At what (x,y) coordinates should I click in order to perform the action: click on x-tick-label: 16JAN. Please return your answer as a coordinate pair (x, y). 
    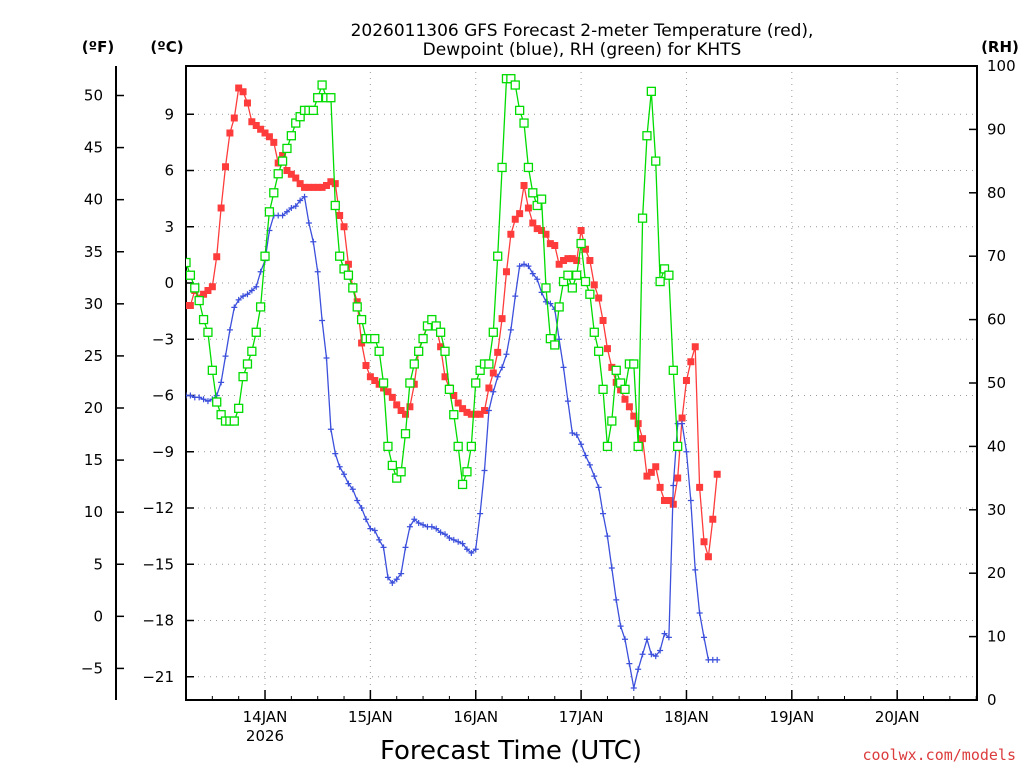
    Looking at the image, I should click on (475, 717).